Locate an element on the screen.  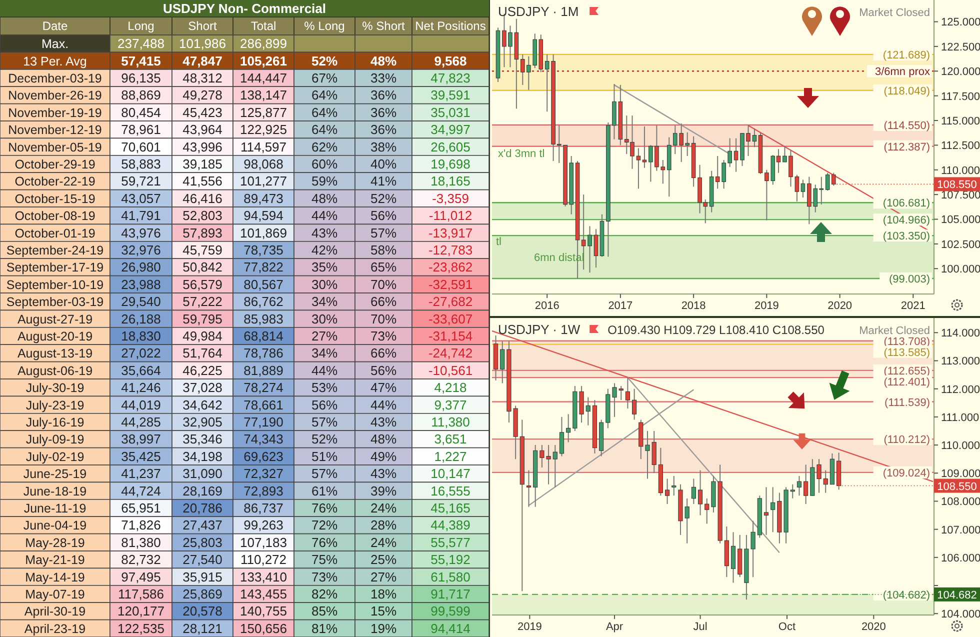
y-tick-label: 107.000 is located at coordinates (960, 530).